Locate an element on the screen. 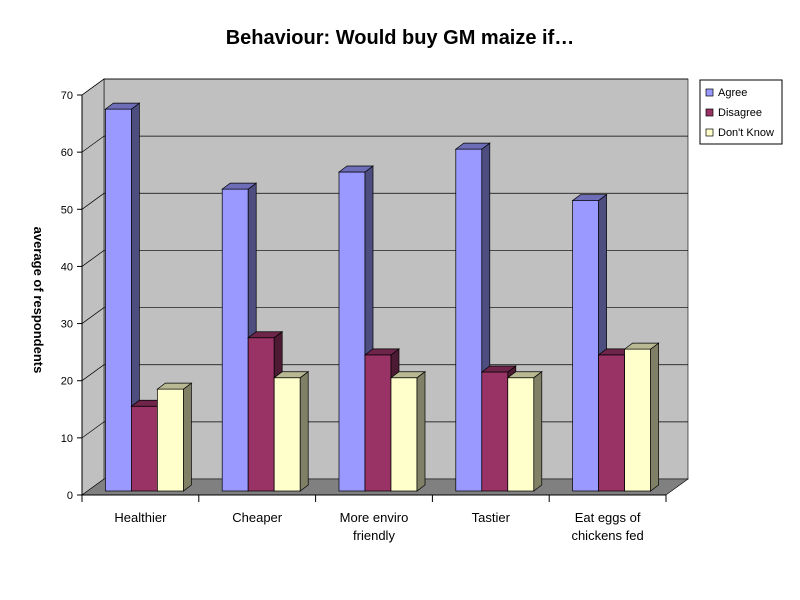 The image size is (800, 600). legend-box is located at coordinates (741, 112).